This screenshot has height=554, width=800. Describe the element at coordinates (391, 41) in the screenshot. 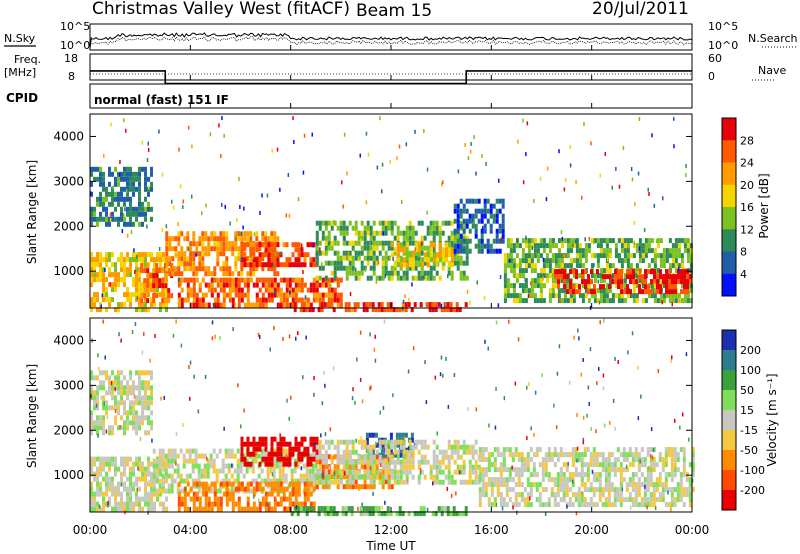

I see `noise-search-trace` at that location.